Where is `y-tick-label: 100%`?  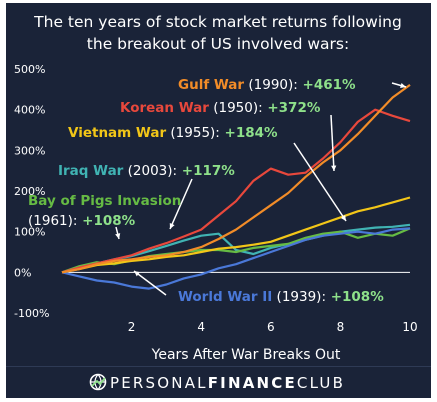
y-tick-label: 100% is located at coordinates (29, 232).